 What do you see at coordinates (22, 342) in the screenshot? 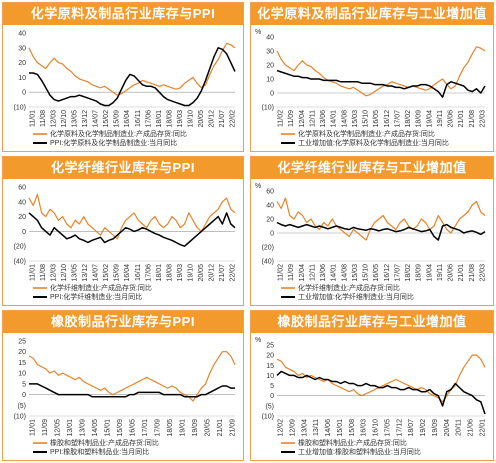
I see `y-tick-label: 25` at bounding box center [22, 342].